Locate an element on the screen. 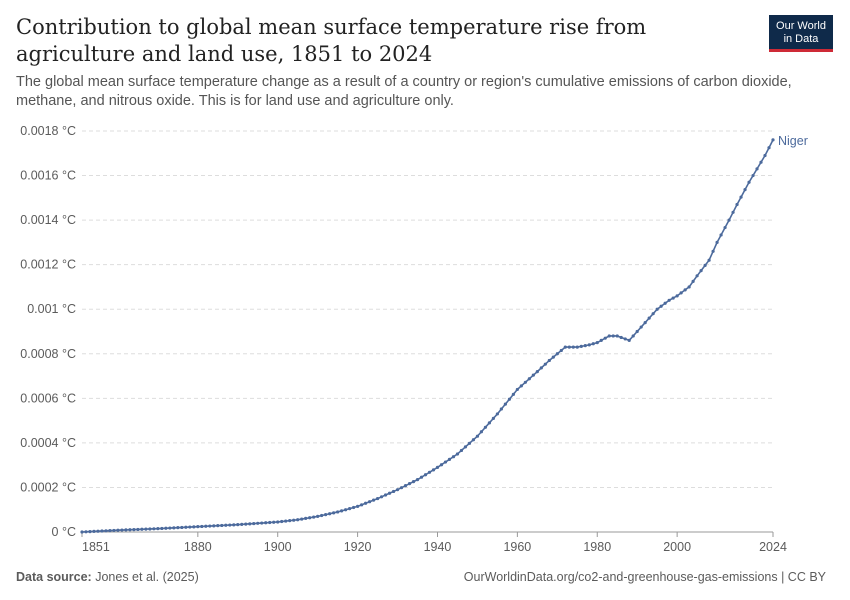  data-point-1902 is located at coordinates (286, 521).